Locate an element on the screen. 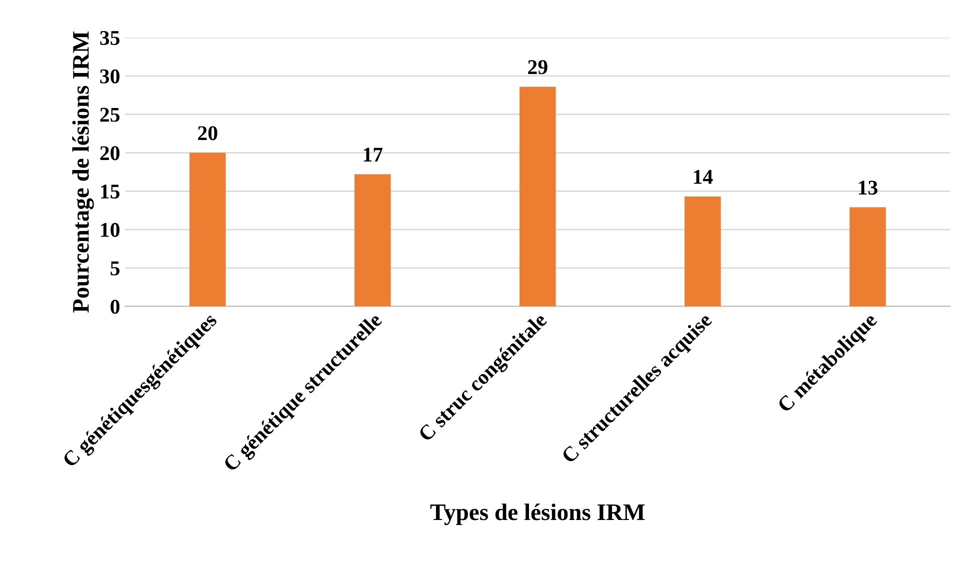  y-tick-label: 35 is located at coordinates (110, 38).